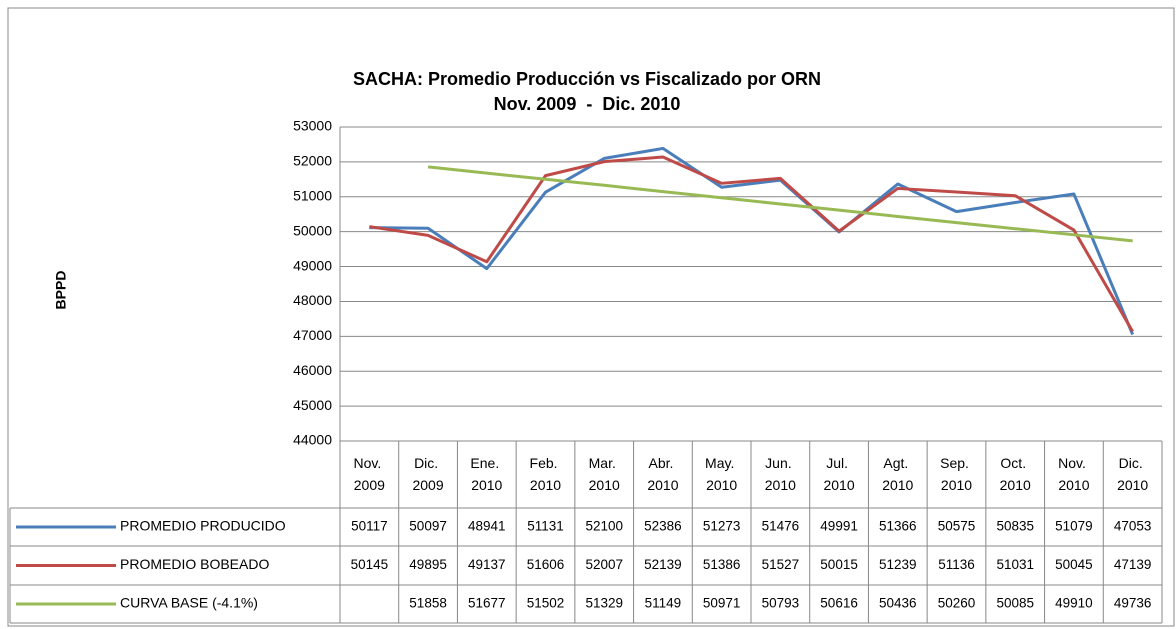 The image size is (1176, 629). Describe the element at coordinates (1074, 474) in the screenshot. I see `x-tick-label: Nov. 2010` at that location.